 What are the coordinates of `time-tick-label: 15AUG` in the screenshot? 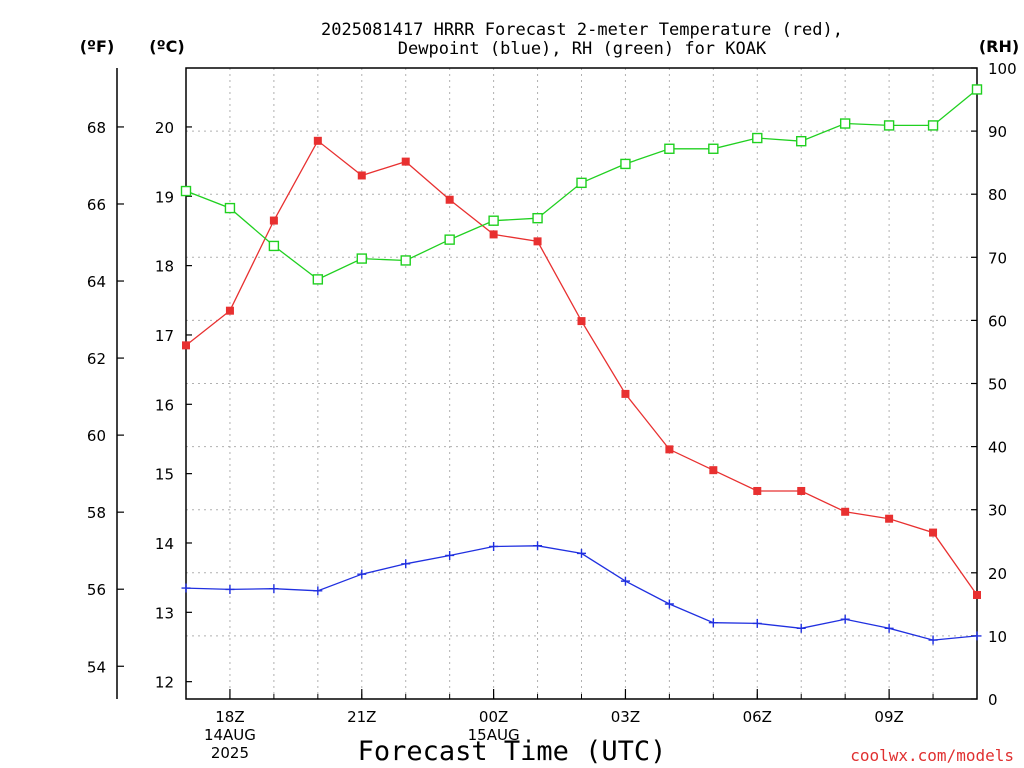 It's located at (494, 735).